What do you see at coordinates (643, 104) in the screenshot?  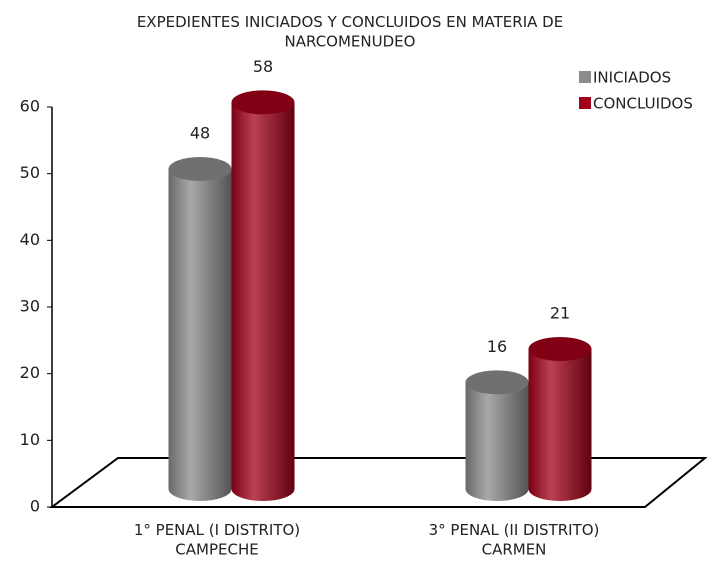 I see `legend-label: CONCLUIDOS` at bounding box center [643, 104].